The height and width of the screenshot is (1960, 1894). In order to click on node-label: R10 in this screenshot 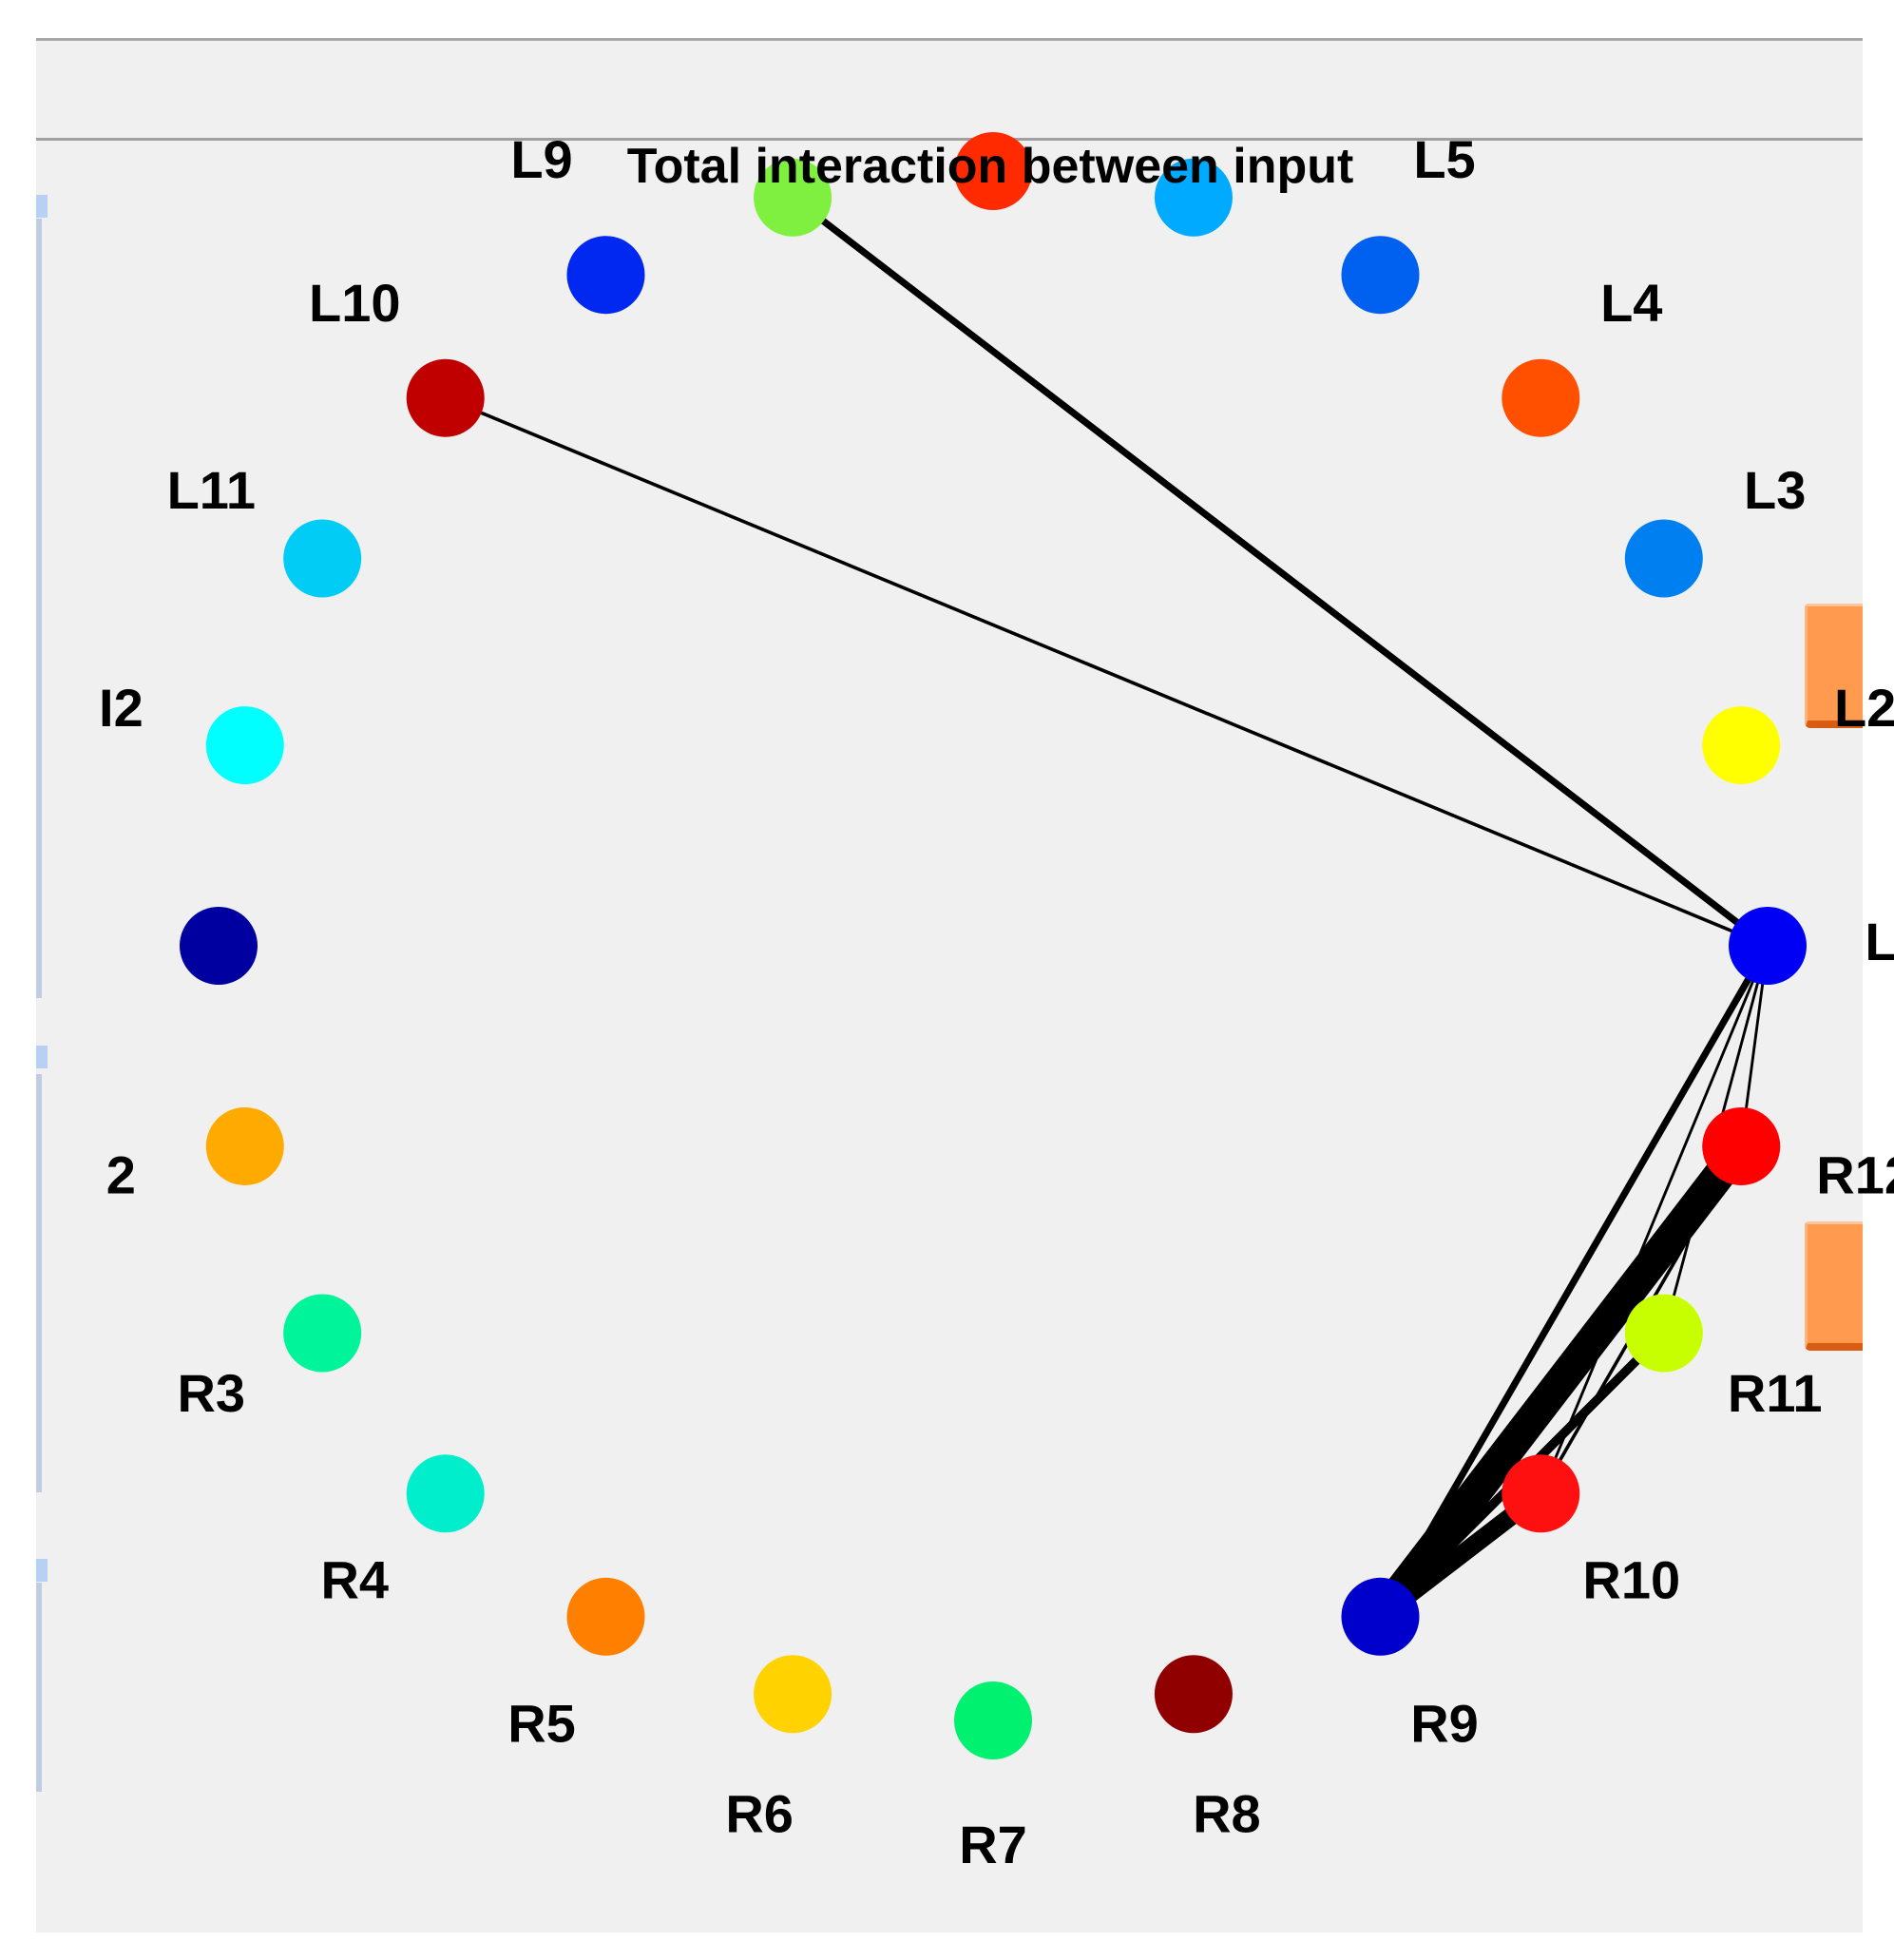, I will do `click(1631, 1580)`.